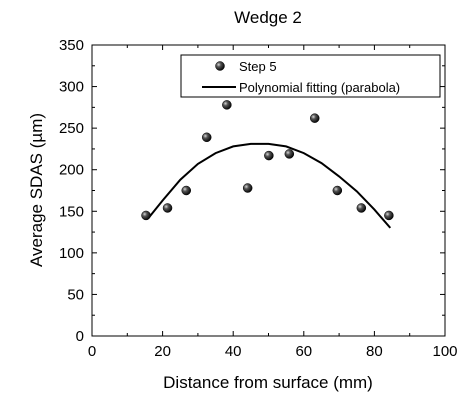 The image size is (465, 403). I want to click on fit-line, so click(270, 185).